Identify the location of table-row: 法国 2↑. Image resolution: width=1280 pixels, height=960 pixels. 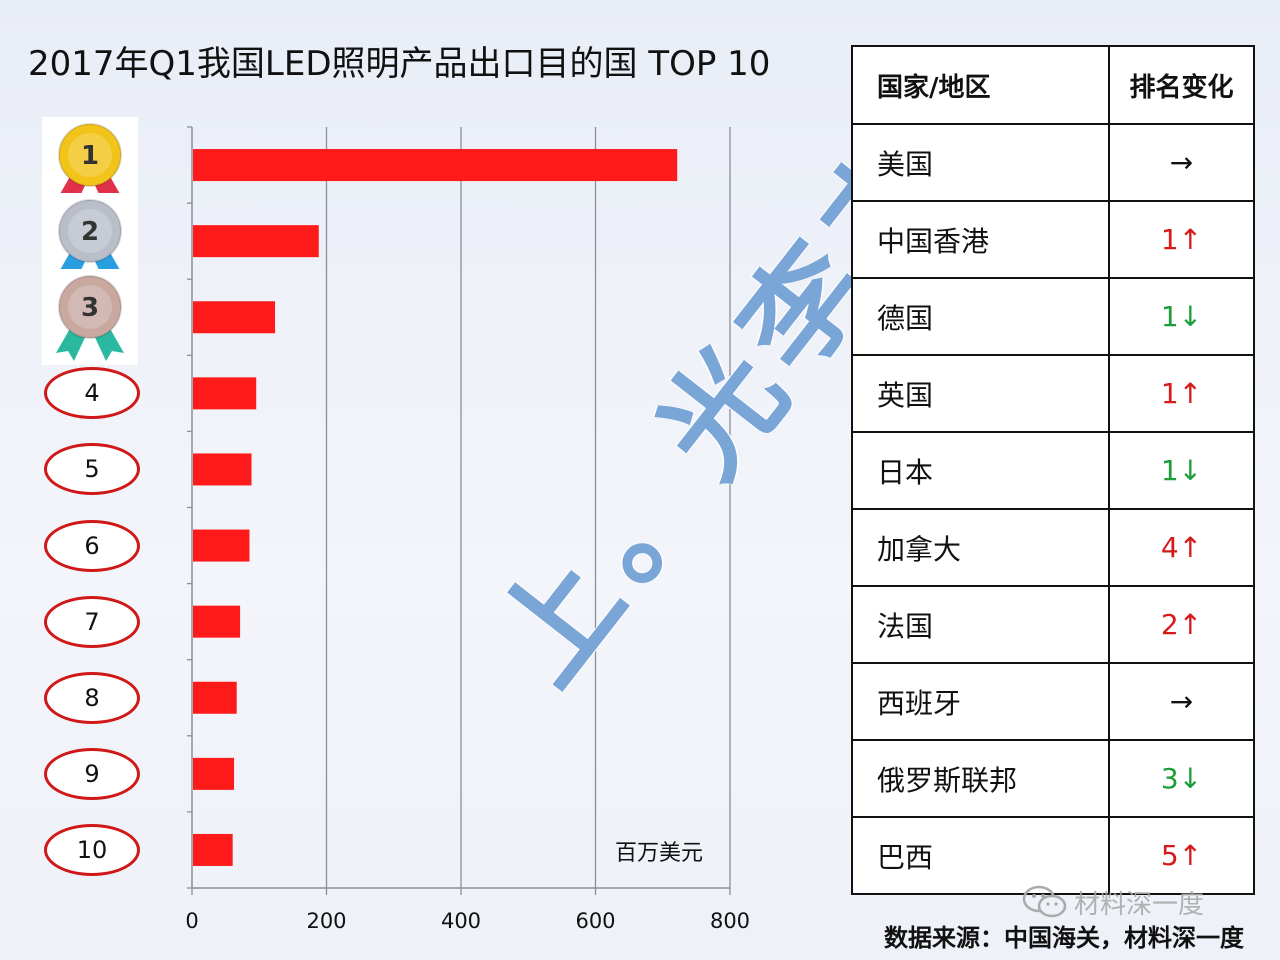
(1053, 624).